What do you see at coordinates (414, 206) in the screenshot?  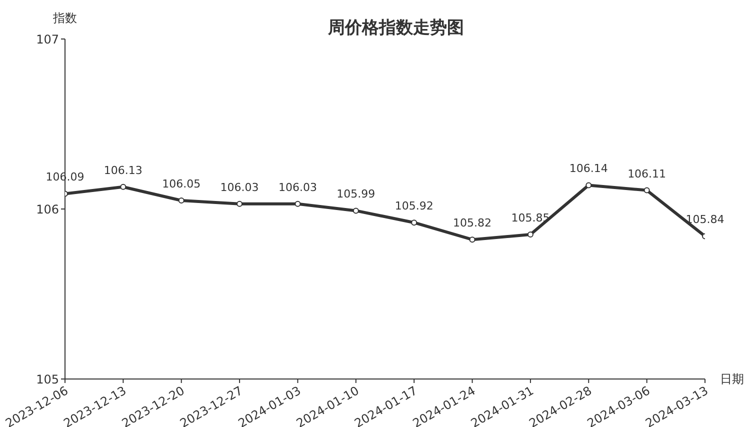 I see `data-label: 105.92` at bounding box center [414, 206].